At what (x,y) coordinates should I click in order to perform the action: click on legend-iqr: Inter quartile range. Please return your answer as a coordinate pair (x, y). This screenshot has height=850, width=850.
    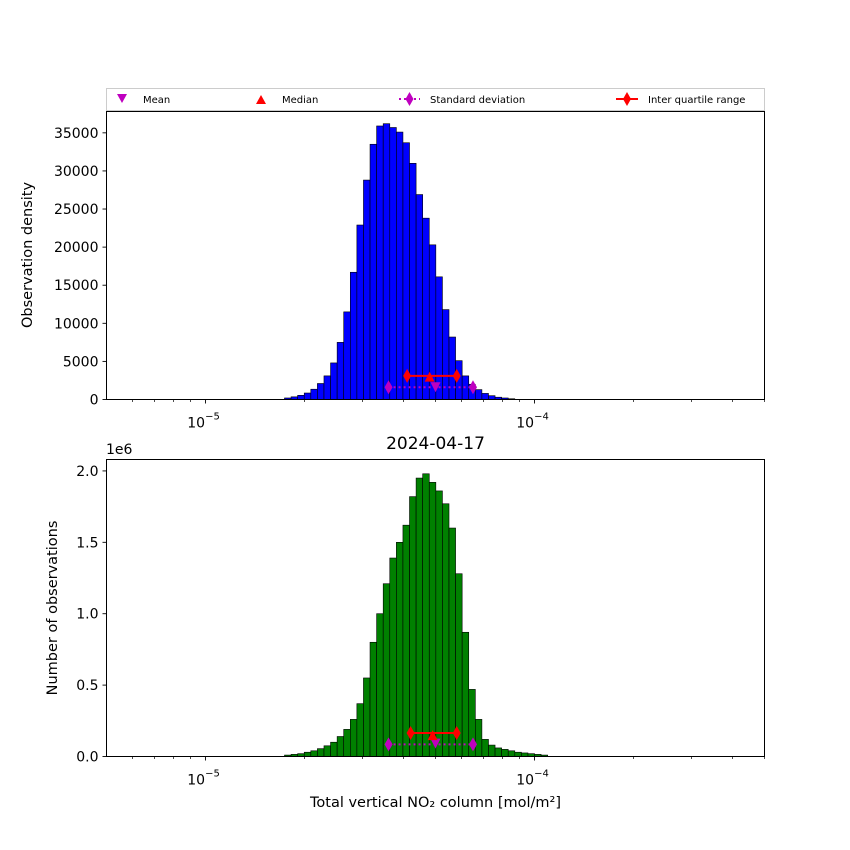
    Looking at the image, I should click on (680, 99).